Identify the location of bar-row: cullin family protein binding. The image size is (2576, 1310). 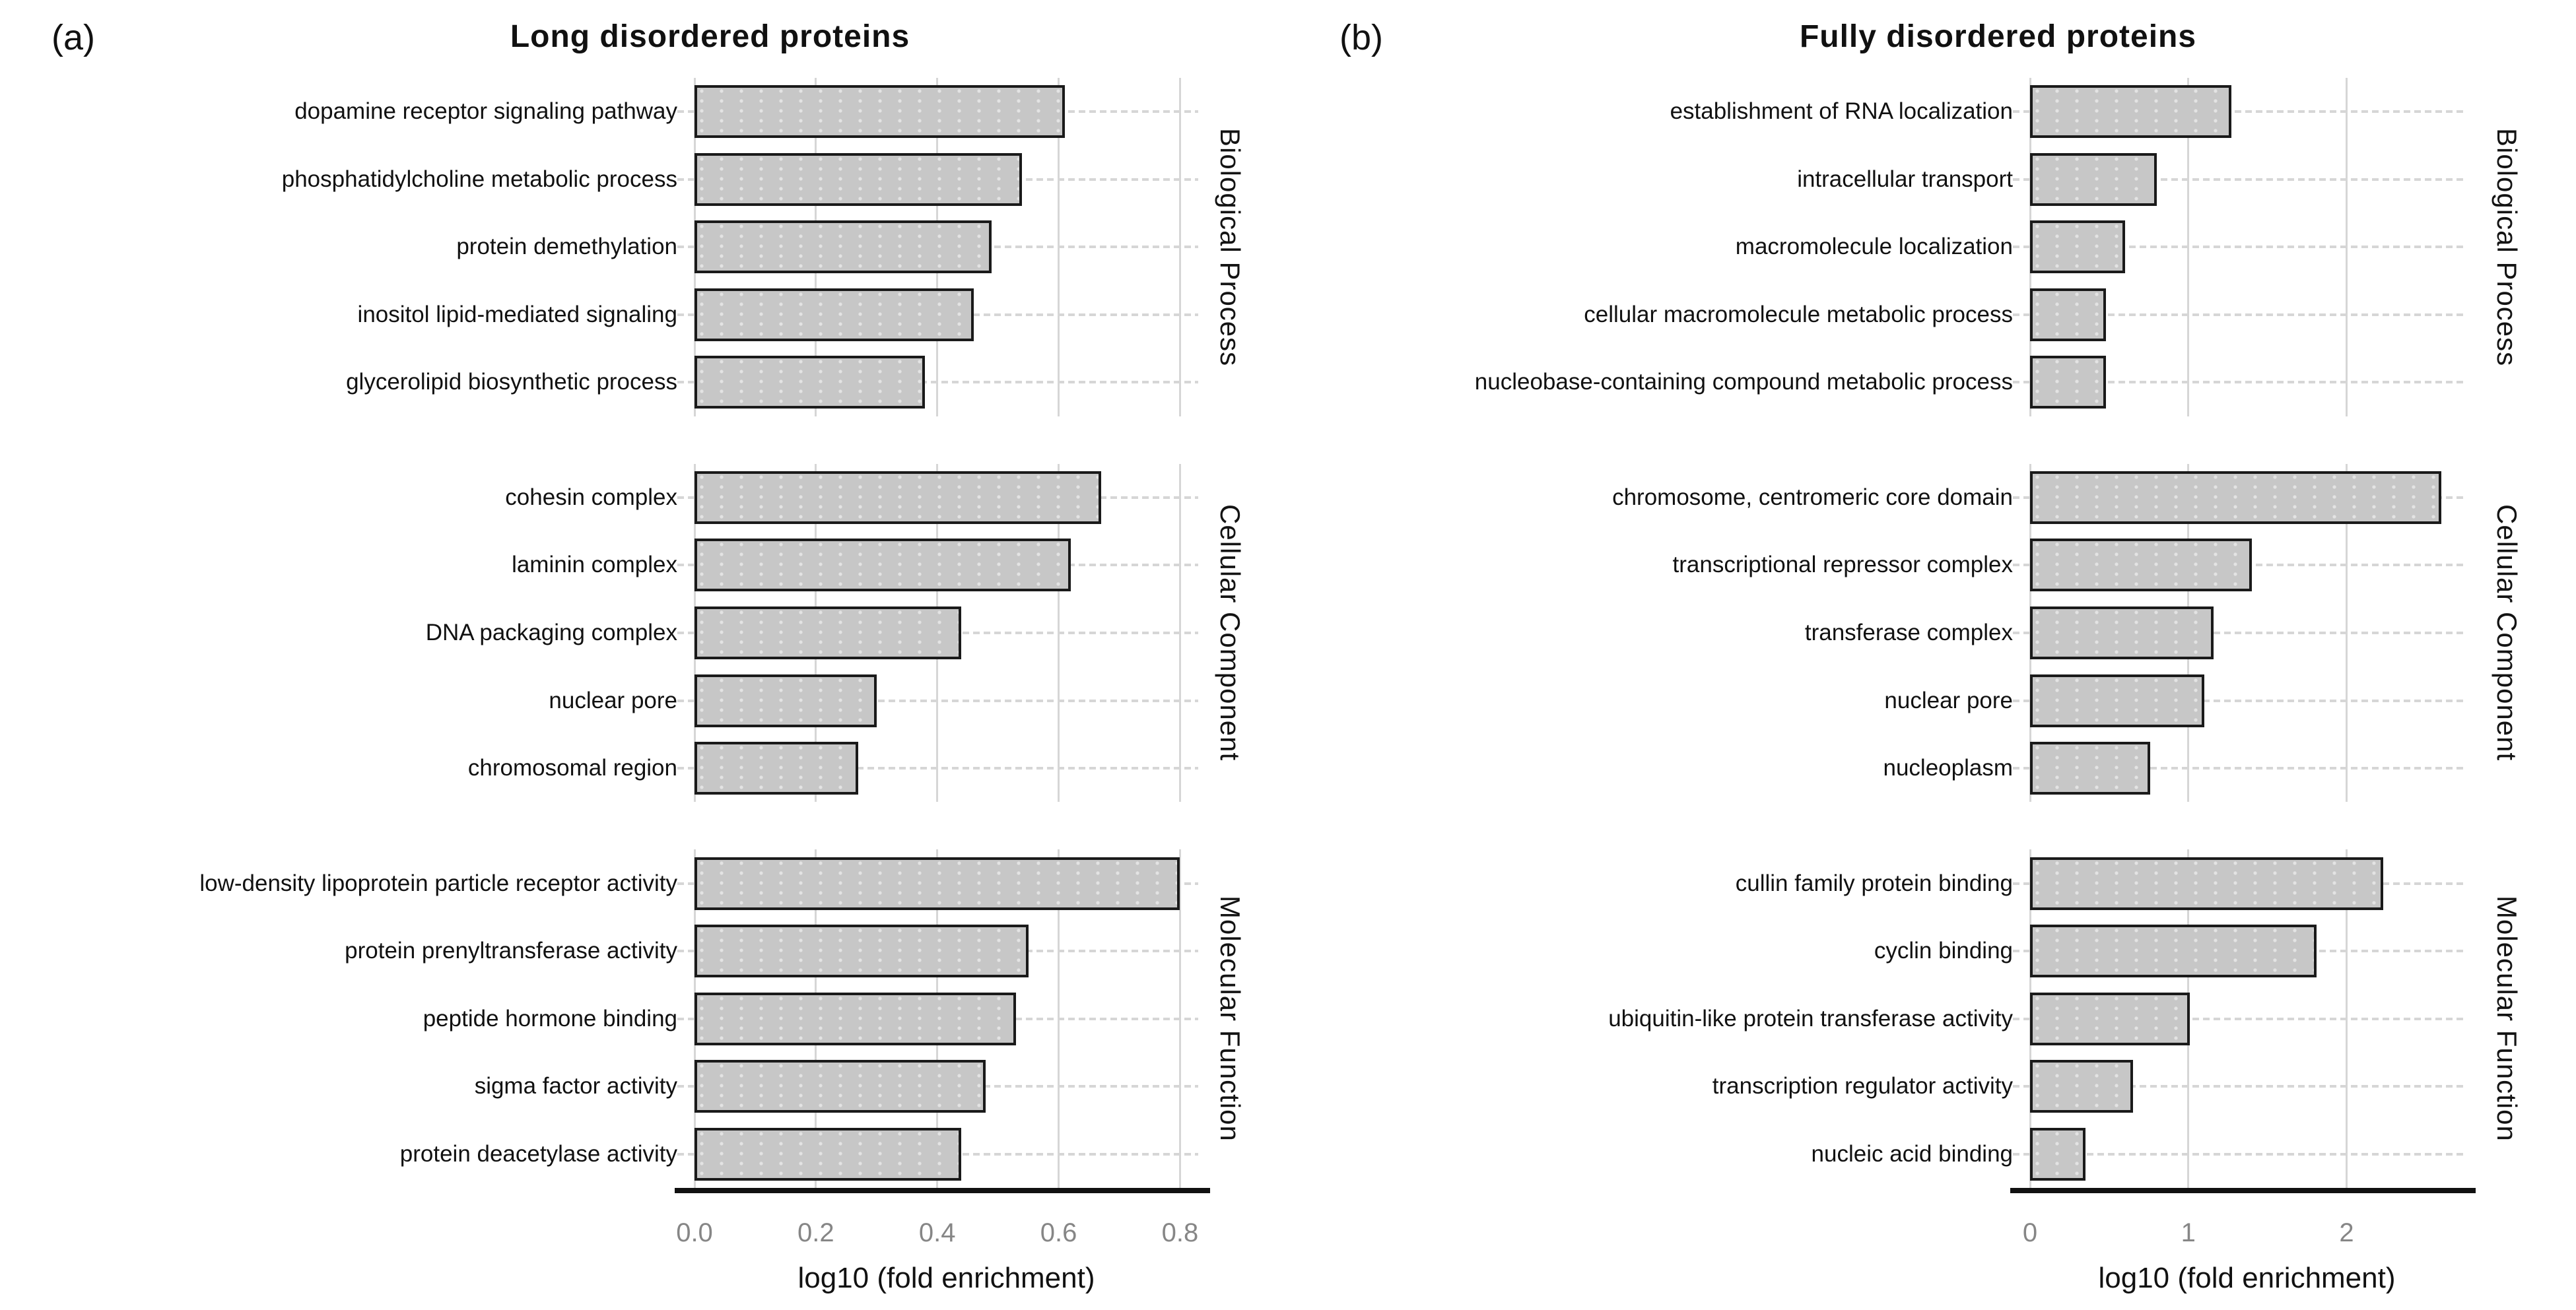
(1876, 883).